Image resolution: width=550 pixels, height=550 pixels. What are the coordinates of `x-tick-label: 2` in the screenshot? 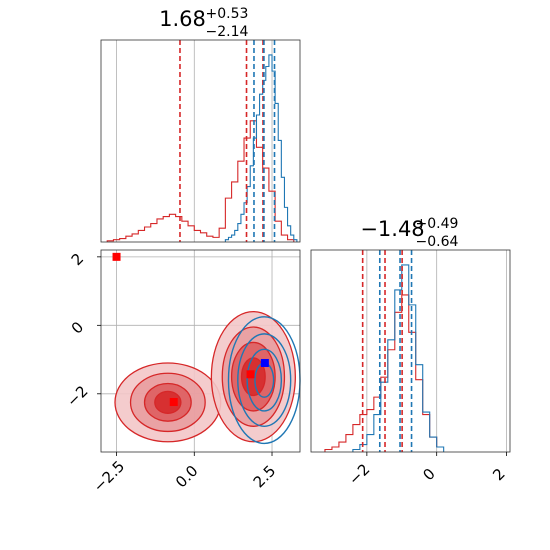 It's located at (498, 474).